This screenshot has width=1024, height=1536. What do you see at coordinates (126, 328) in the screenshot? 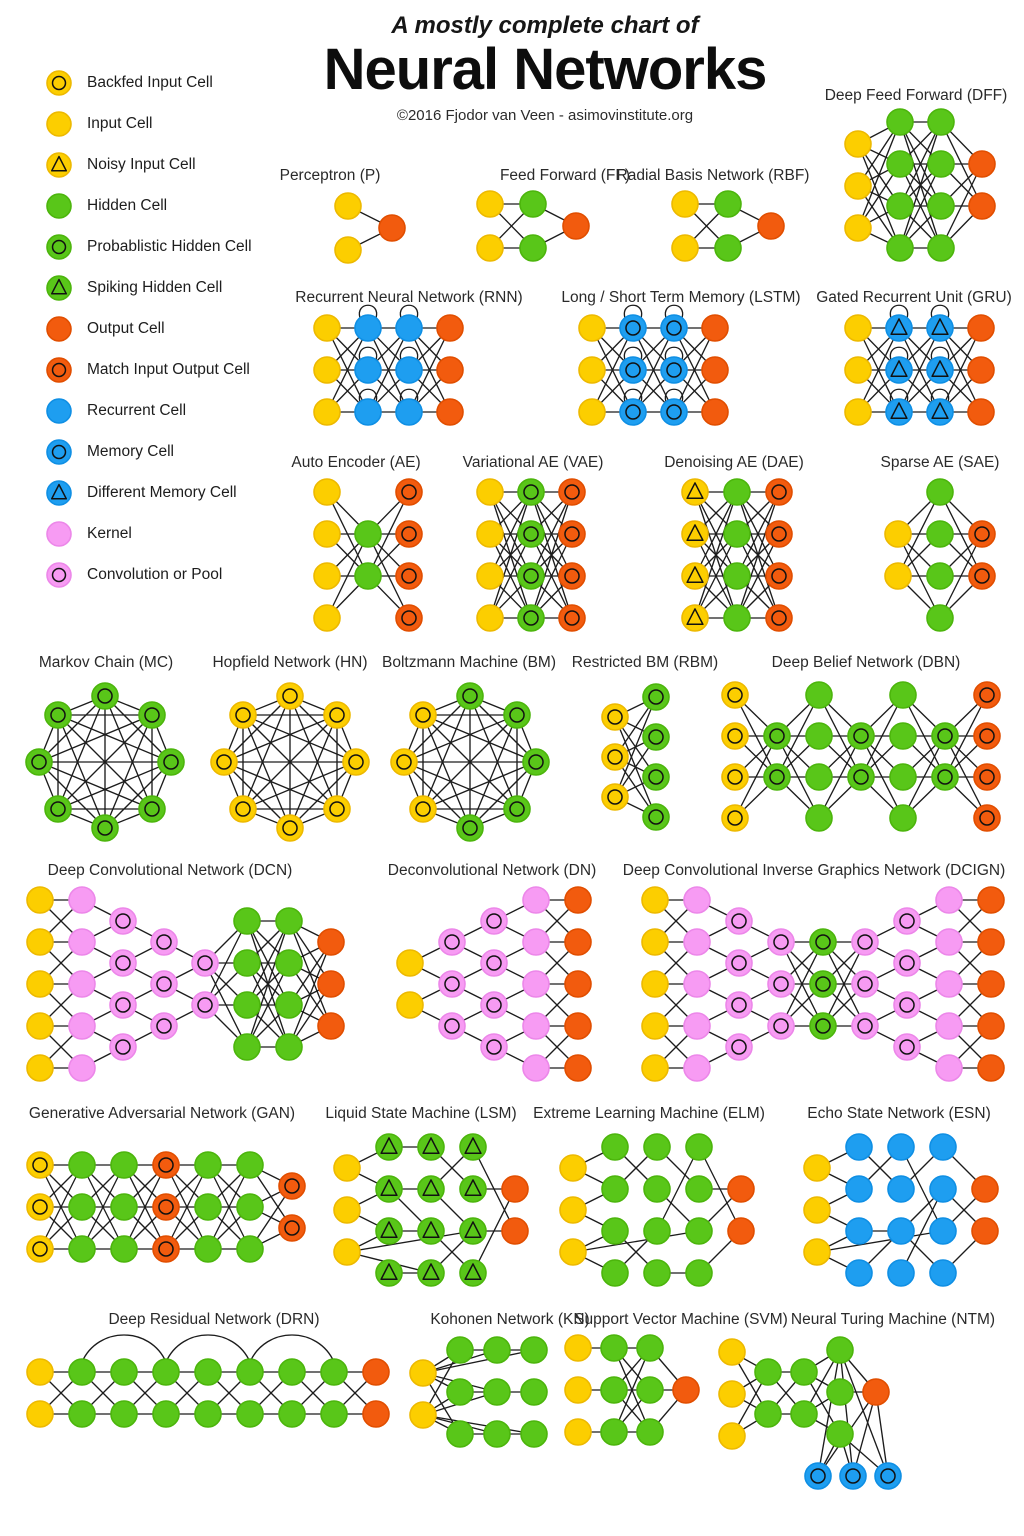
I see `legend-item-label: Output Cell` at bounding box center [126, 328].